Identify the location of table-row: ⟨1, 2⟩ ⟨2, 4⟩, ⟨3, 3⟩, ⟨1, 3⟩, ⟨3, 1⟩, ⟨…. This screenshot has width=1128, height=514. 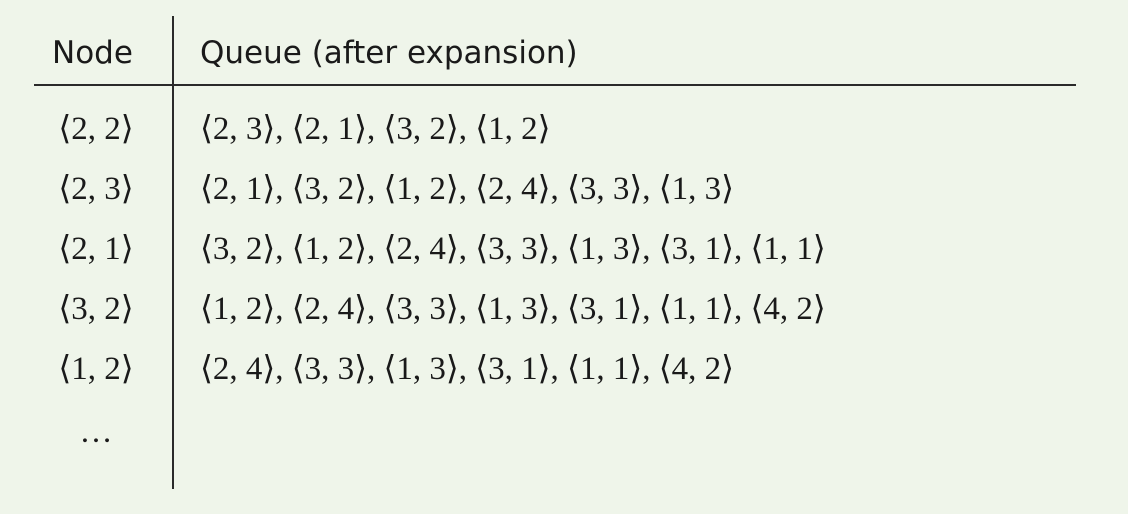
(564, 369).